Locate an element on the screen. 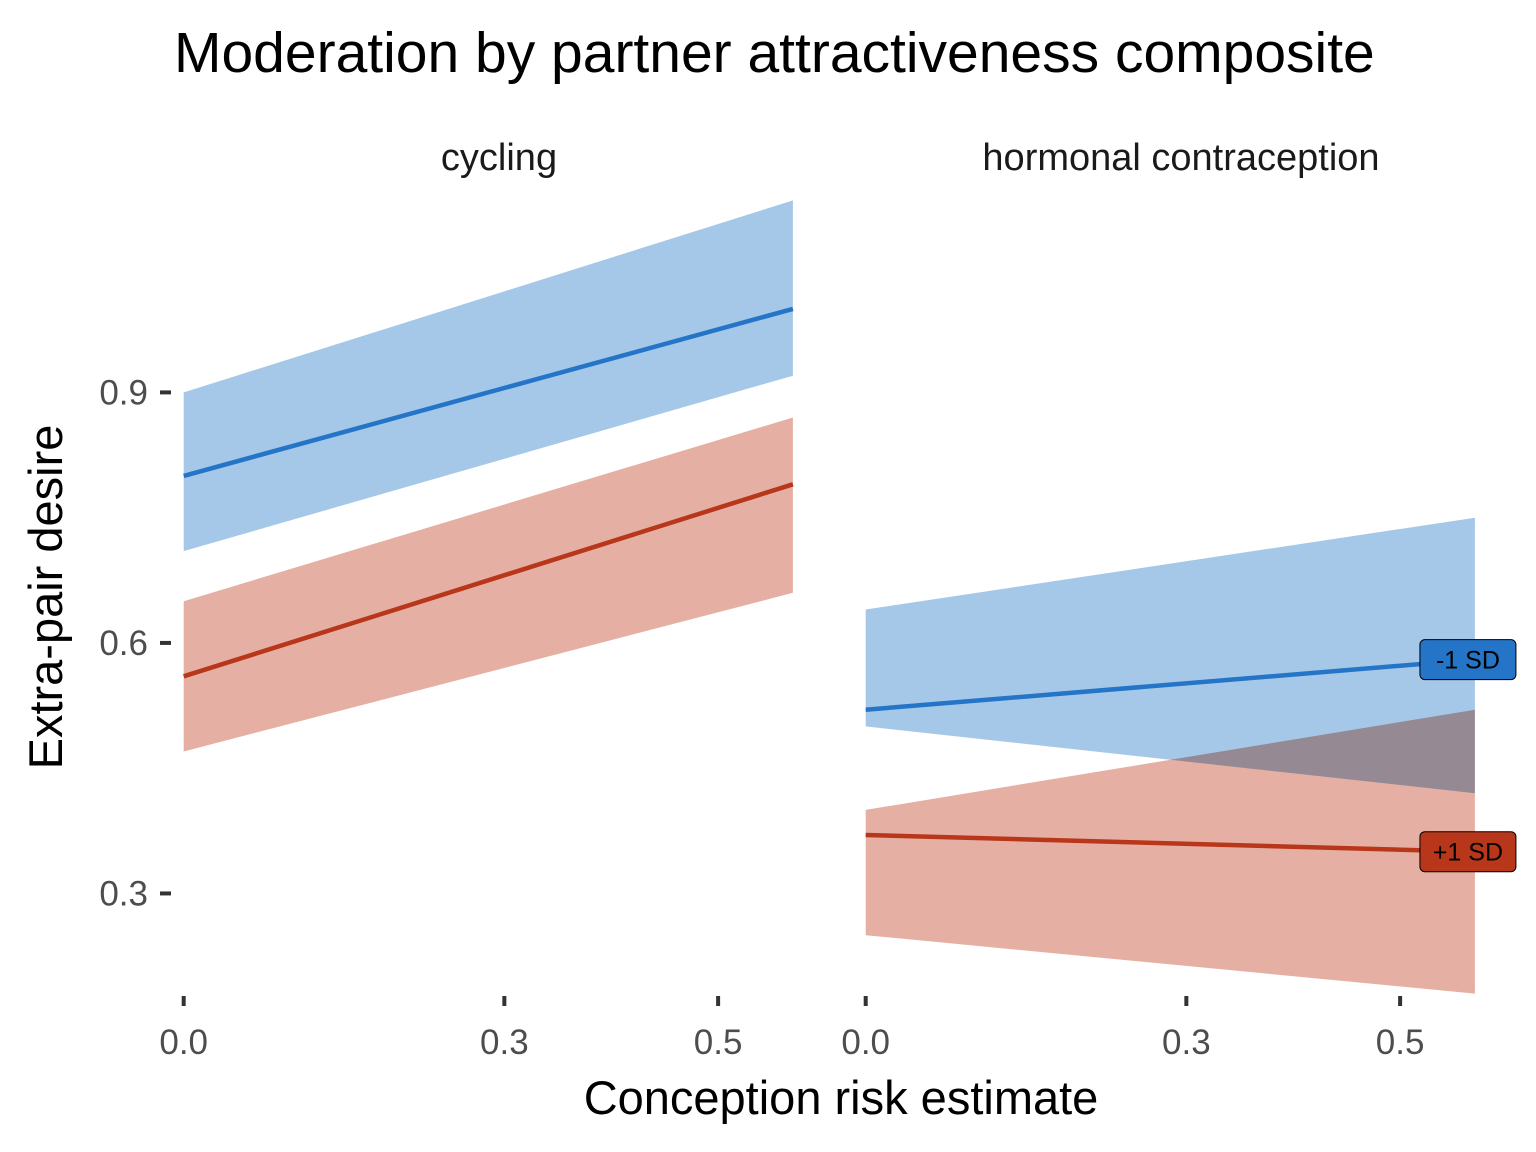 This screenshot has width=1536, height=1152. y-axis: 0.3 0.6 0.9 is located at coordinates (135, 643).